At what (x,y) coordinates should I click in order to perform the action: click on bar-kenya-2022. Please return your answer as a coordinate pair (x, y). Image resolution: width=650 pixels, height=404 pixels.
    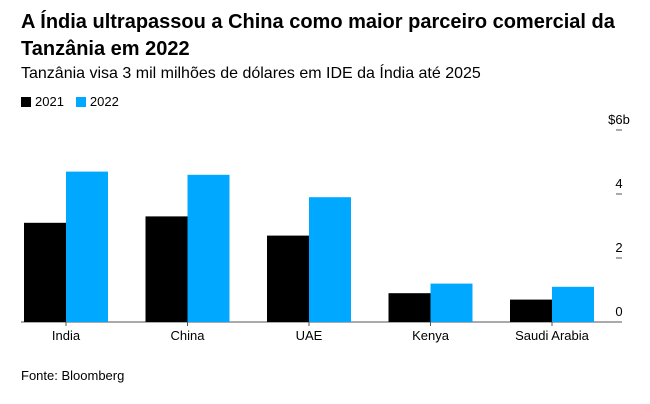
    Looking at the image, I should click on (451, 302).